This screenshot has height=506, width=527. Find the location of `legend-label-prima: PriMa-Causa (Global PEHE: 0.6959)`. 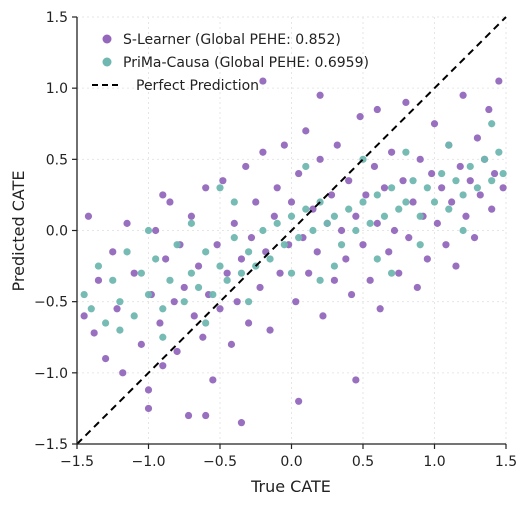

legend-label-prima: PriMa-Causa (Global PEHE: 0.6959) is located at coordinates (246, 63).